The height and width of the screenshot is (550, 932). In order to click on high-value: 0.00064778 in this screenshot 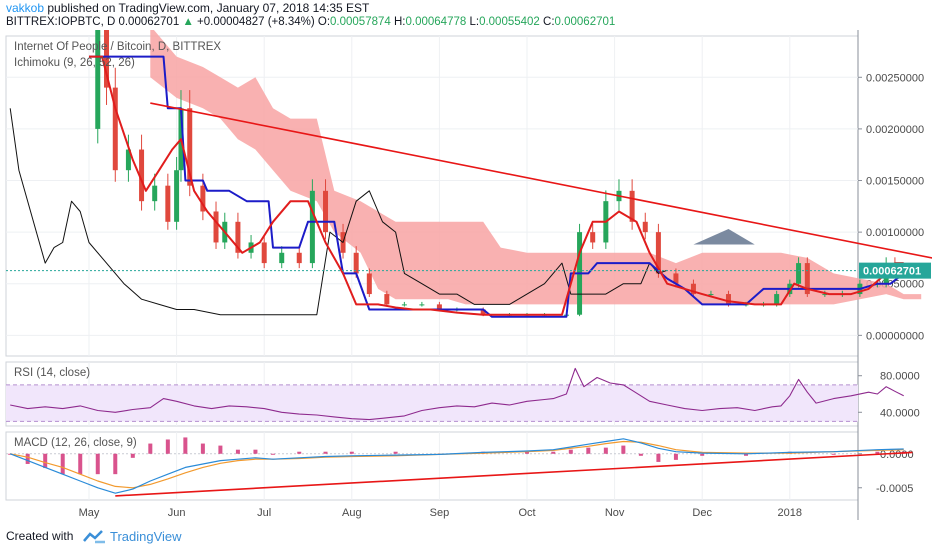, I will do `click(436, 22)`.